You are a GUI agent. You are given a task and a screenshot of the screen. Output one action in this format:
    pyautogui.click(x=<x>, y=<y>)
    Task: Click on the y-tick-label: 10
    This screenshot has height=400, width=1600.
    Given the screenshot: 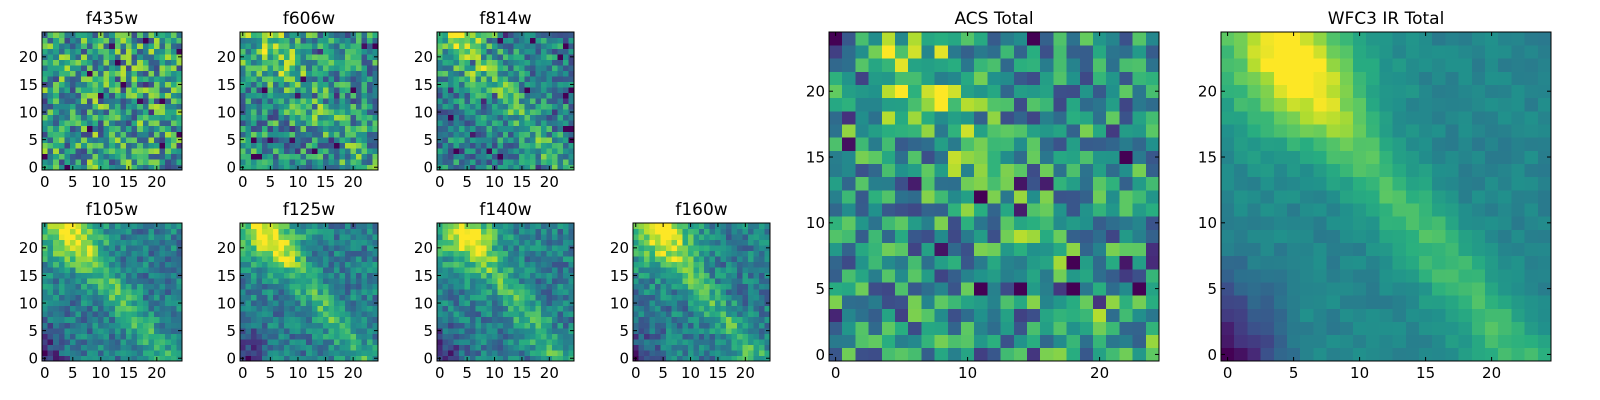 What is the action you would take?
    pyautogui.click(x=28, y=112)
    